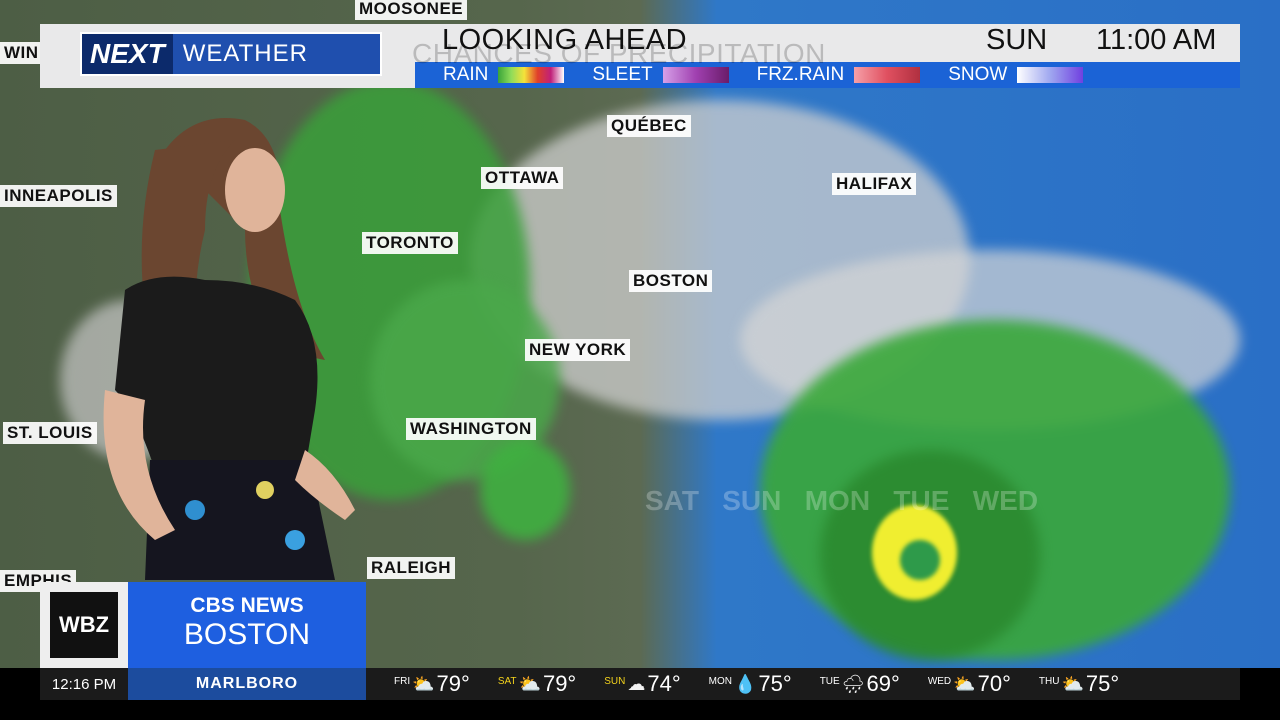 This screenshot has height=720, width=1280. Describe the element at coordinates (720, 681) in the screenshot. I see `forecast-day-label: MON` at that location.